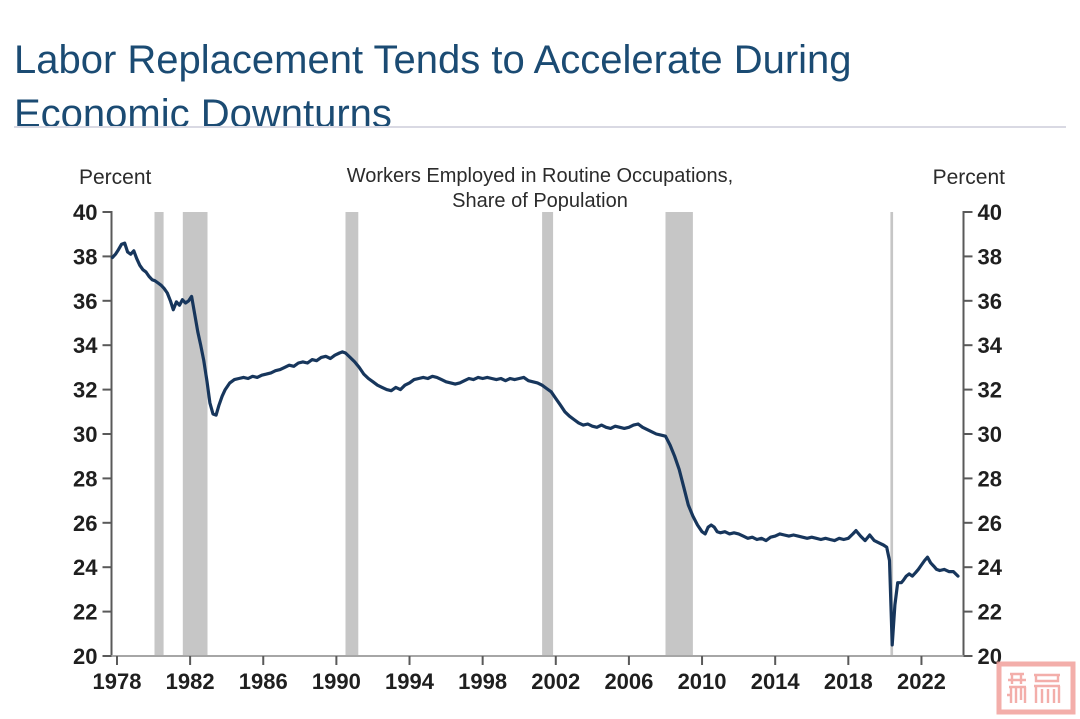 This screenshot has height=719, width=1080. I want to click on seal-stamp-watermark-icon, so click(1036, 688).